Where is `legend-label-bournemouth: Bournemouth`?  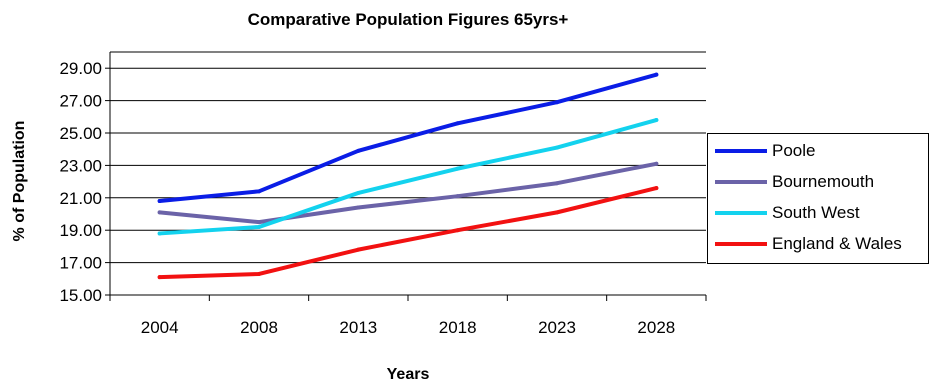 legend-label-bournemouth: Bournemouth is located at coordinates (823, 181).